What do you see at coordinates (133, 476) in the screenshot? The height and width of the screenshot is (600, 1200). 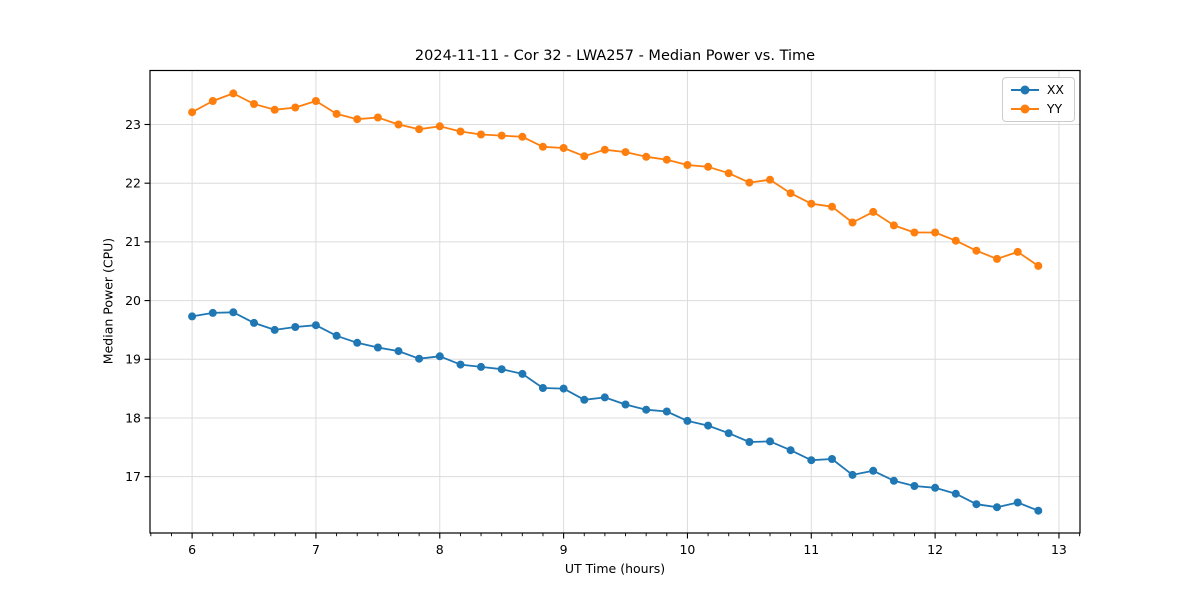 I see `svg-text: 17` at bounding box center [133, 476].